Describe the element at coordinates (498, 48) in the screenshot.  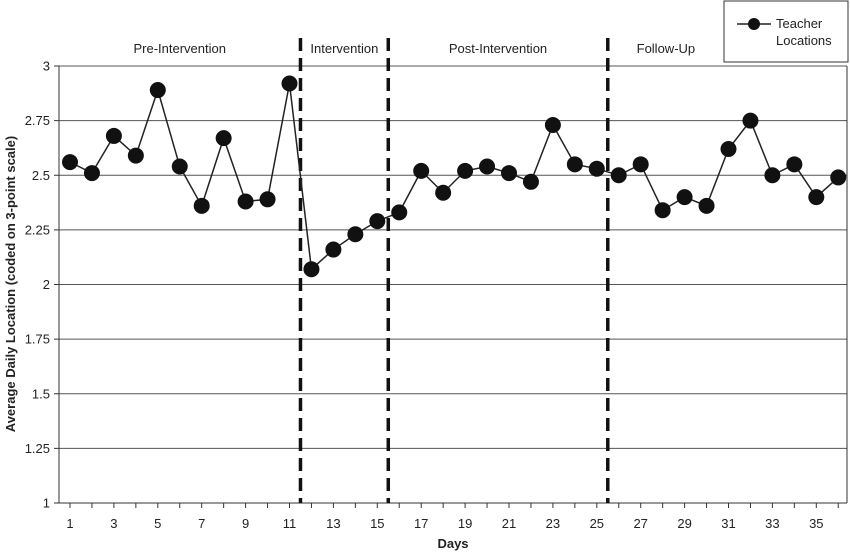
I see `phase-label: Post-Intervention` at that location.